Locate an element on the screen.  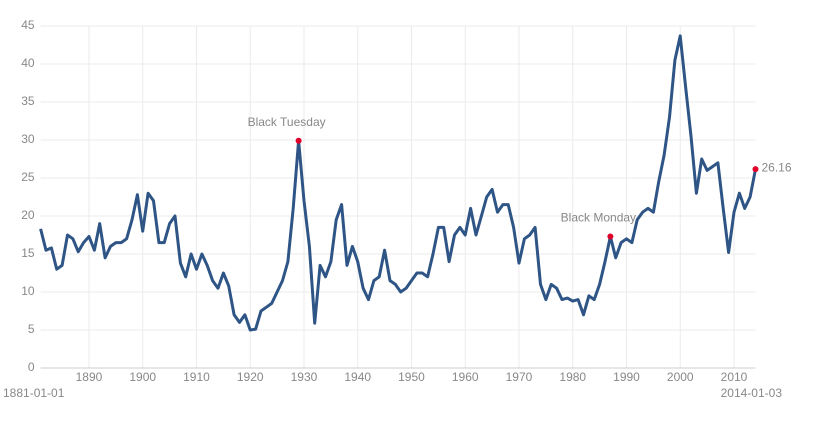
x-tick-label: 1990 is located at coordinates (626, 377).